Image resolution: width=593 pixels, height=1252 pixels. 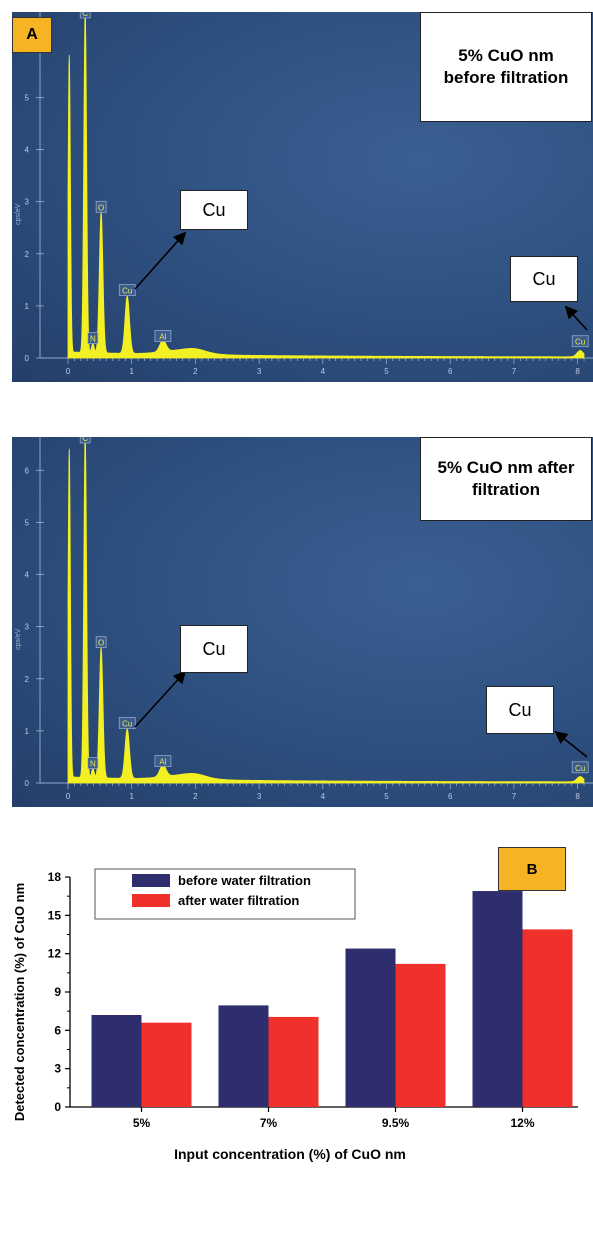 I want to click on cu-callout-2-label: Cu, so click(x=544, y=278).